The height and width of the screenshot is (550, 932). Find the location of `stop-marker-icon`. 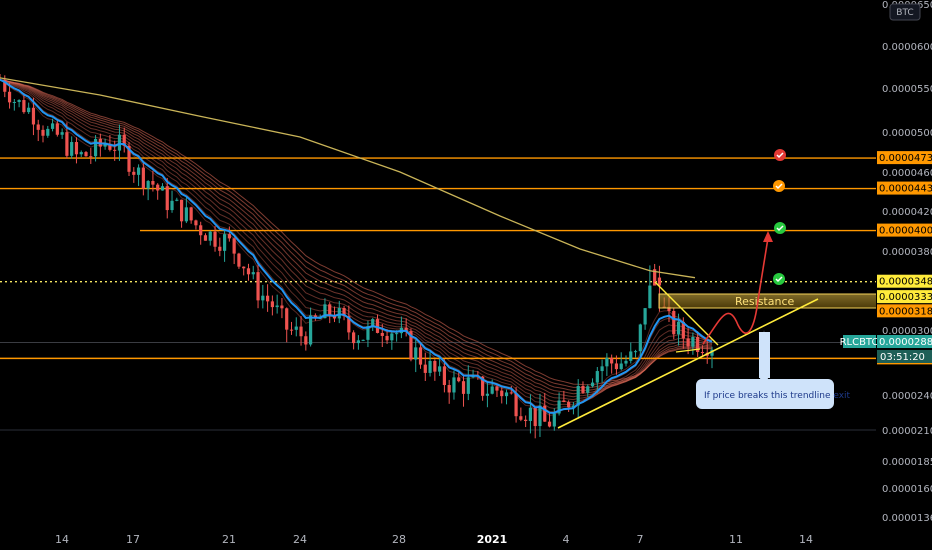

stop-marker-icon is located at coordinates (780, 155).